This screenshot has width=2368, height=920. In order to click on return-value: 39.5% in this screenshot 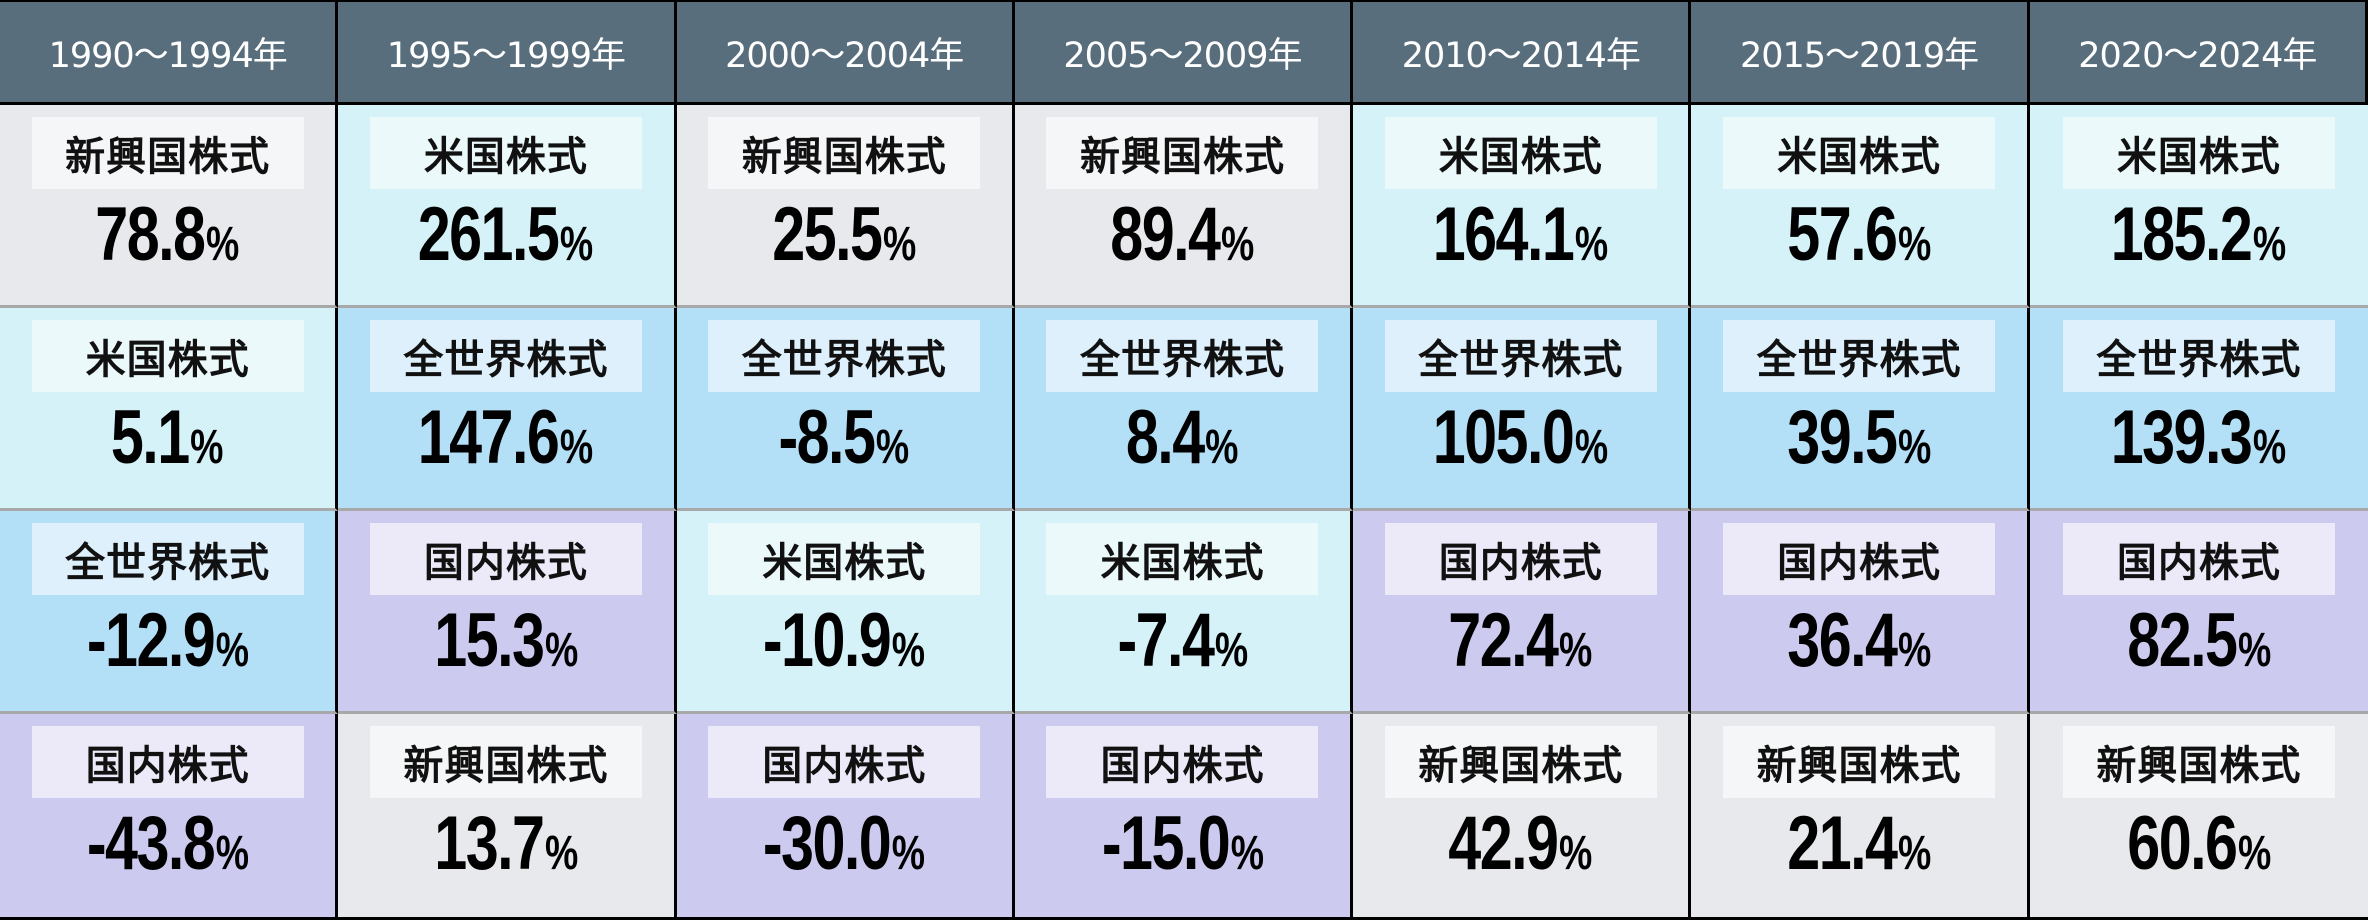, I will do `click(1859, 438)`.